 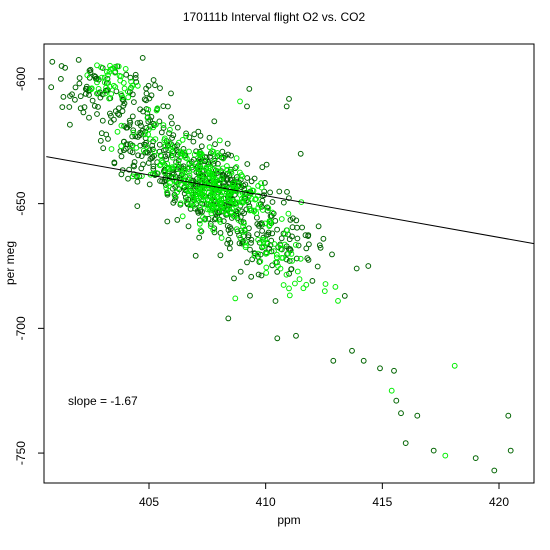 What do you see at coordinates (274, 17) in the screenshot?
I see `chart-title: 170111b Interval flight O2 vs. CO2` at bounding box center [274, 17].